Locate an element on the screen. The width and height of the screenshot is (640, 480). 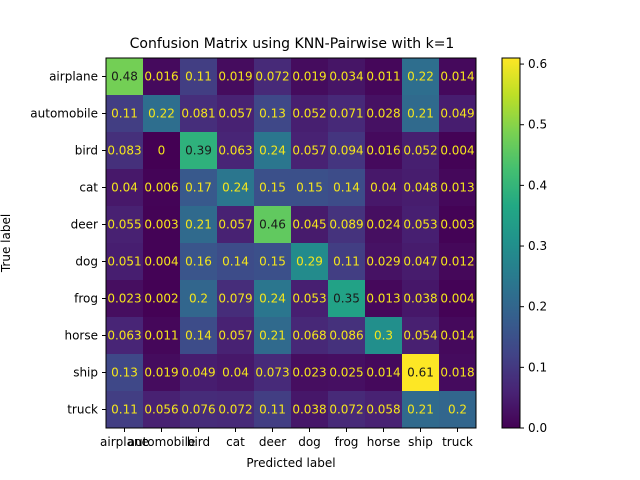
x-tick-label: frog is located at coordinates (347, 442).